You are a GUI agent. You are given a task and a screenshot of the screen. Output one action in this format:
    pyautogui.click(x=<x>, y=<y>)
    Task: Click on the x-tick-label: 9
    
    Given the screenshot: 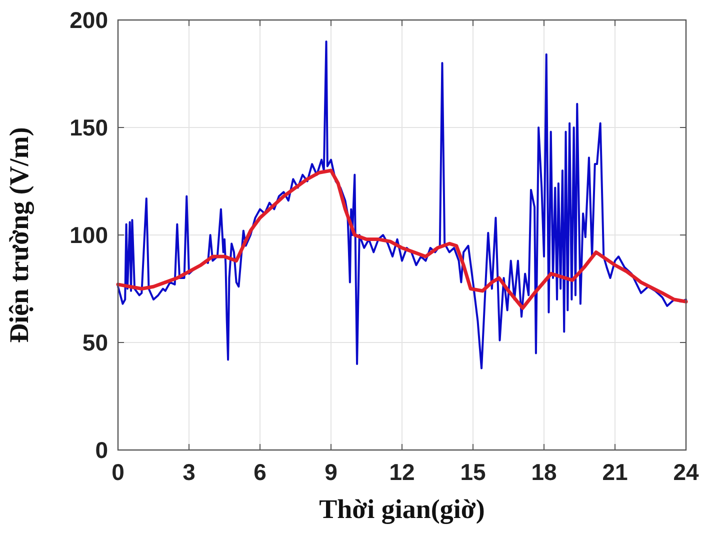 What is the action you would take?
    pyautogui.click(x=331, y=472)
    